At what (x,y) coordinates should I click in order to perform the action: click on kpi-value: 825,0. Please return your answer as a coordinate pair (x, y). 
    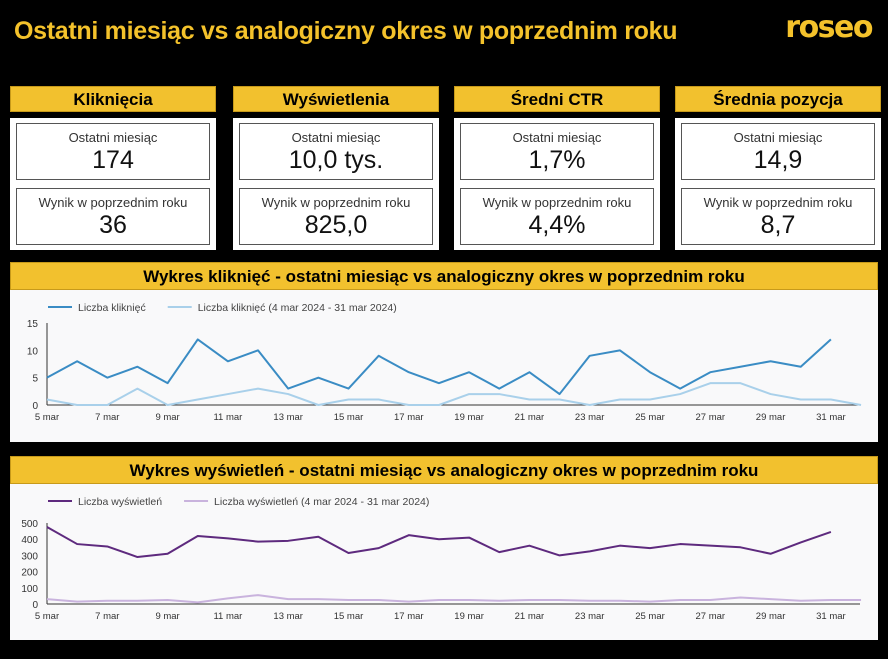
    Looking at the image, I should click on (336, 225).